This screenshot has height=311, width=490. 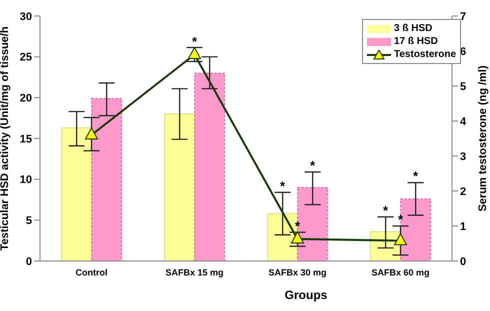 What do you see at coordinates (463, 86) in the screenshot?
I see `y2-tick-label: 5` at bounding box center [463, 86].